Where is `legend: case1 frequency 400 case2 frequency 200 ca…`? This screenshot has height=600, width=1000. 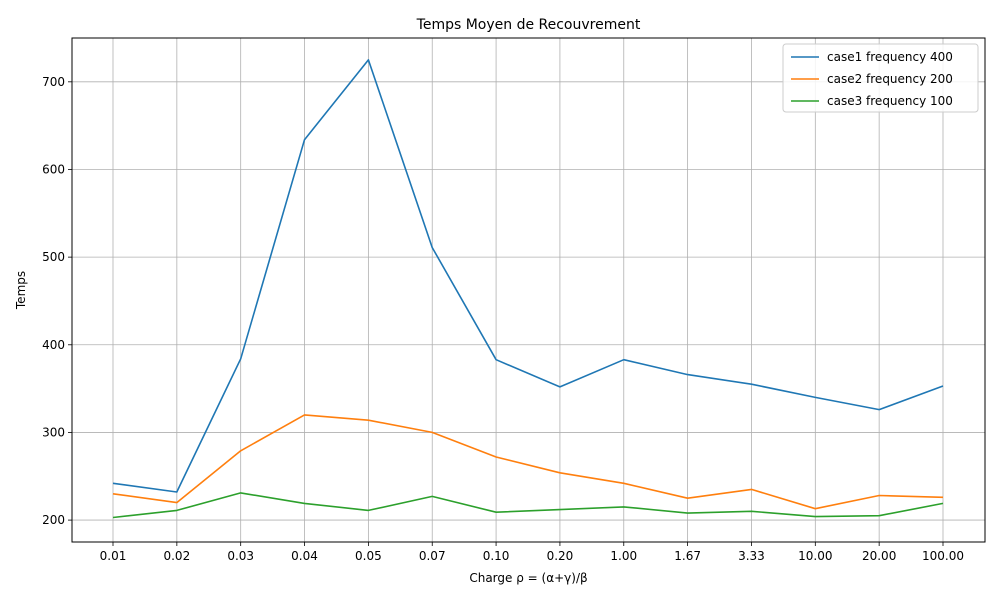 legend: case1 frequency 400 case2 frequency 200 ca… is located at coordinates (880, 78).